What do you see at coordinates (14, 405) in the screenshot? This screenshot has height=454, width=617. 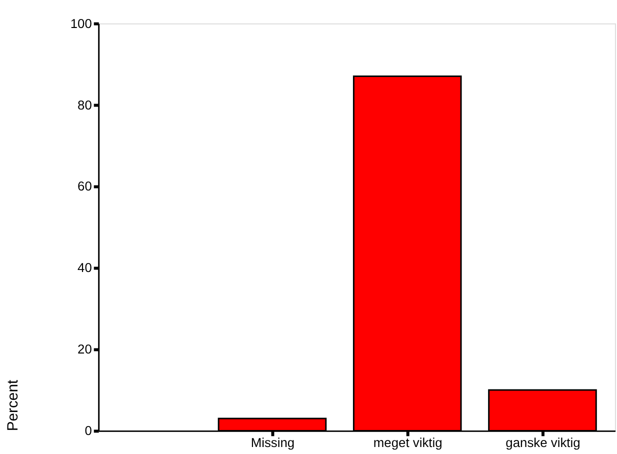 I see `y-axis-title: Percent` at bounding box center [14, 405].